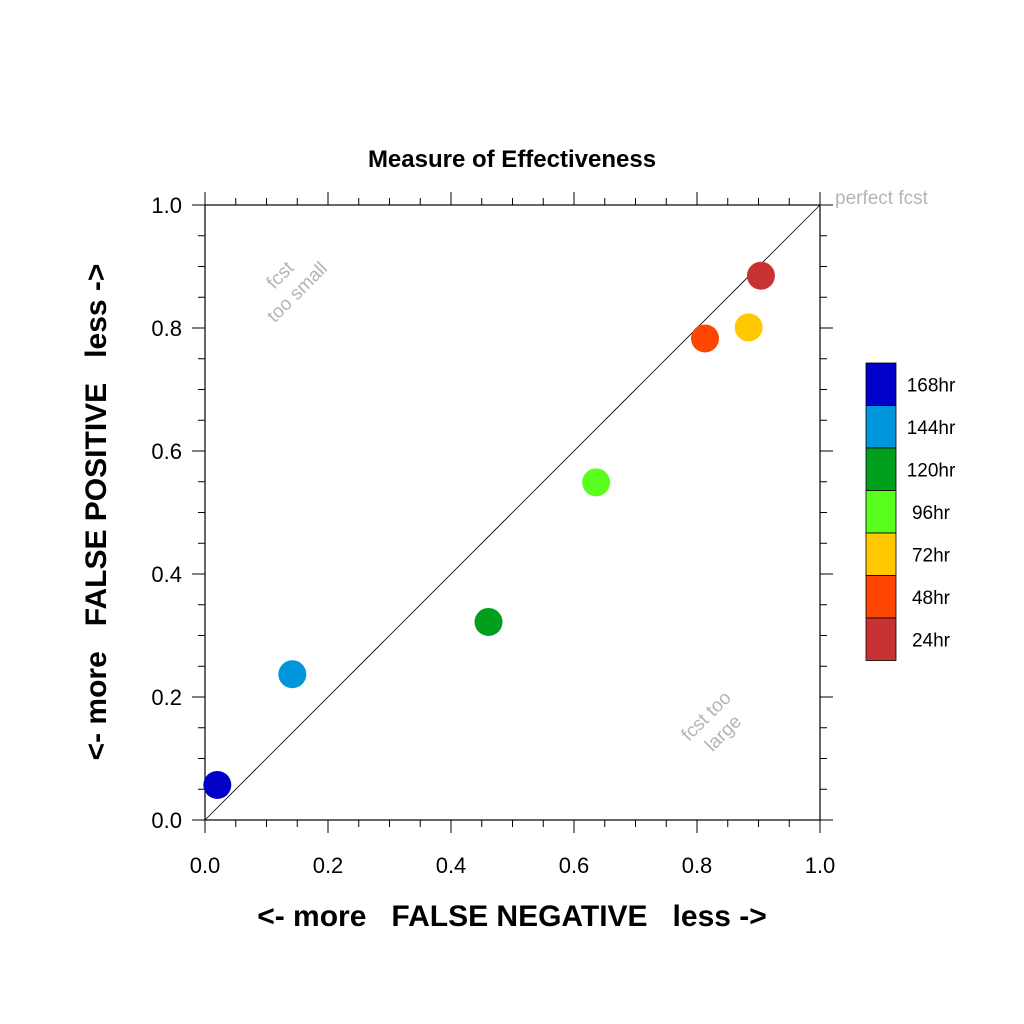 The image size is (1024, 1024). I want to click on x-axis-label: <- more FALSE NEGATIVE less ->, so click(512, 916).